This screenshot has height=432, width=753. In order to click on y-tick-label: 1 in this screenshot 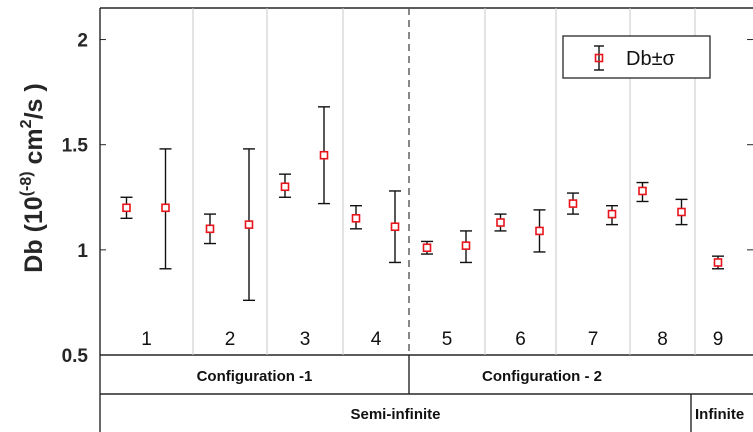, I will do `click(82, 251)`.